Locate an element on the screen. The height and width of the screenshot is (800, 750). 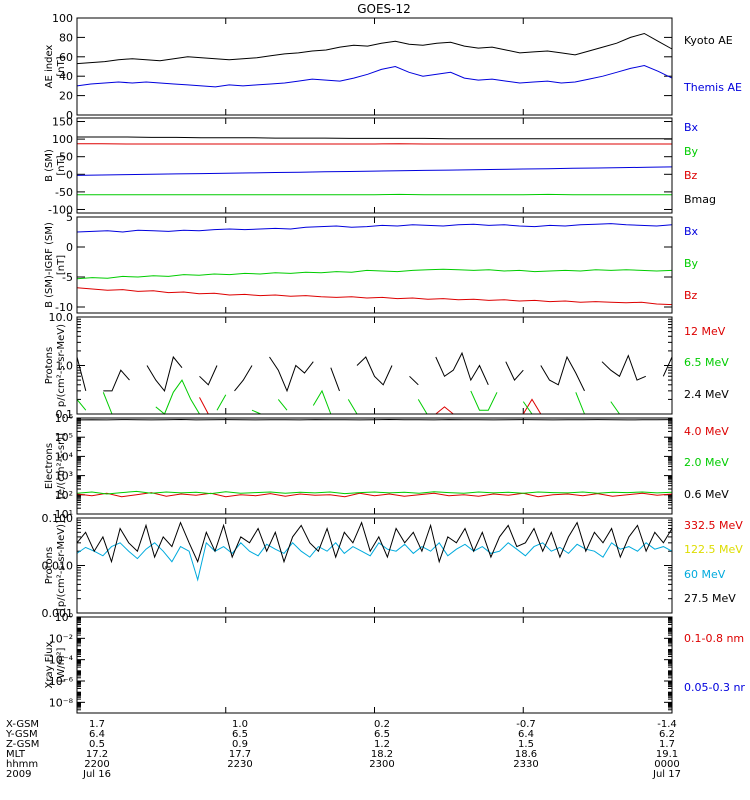
footer-value: 2300 is located at coordinates (381, 764).